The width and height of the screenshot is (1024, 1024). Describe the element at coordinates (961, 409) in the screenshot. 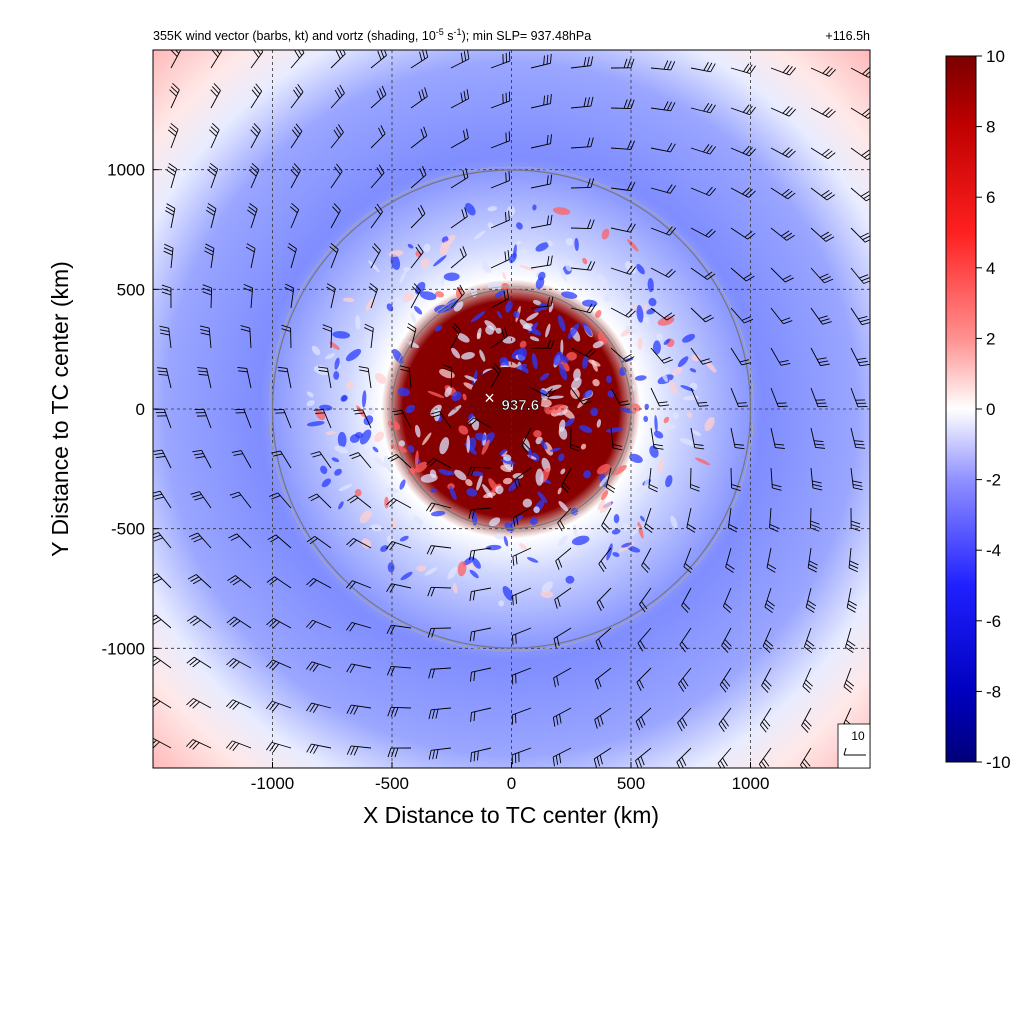

I see `colorbar` at that location.